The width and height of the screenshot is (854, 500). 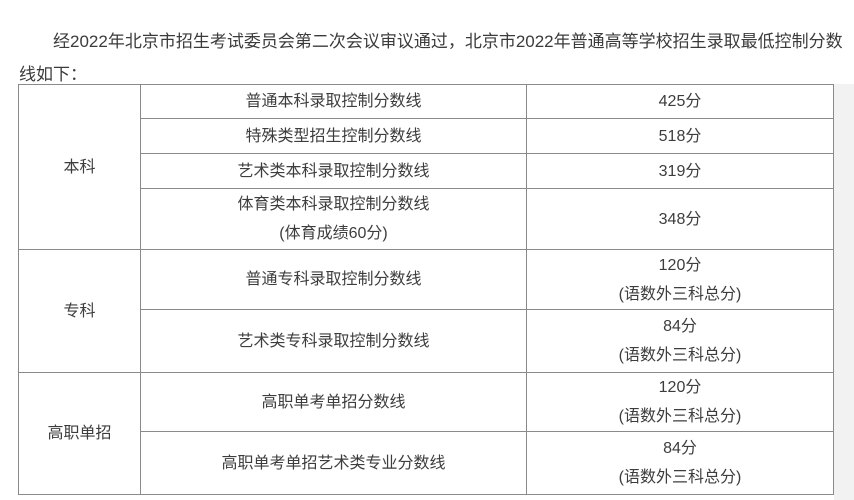 I want to click on item-note: (体育成绩60分), so click(x=333, y=233).